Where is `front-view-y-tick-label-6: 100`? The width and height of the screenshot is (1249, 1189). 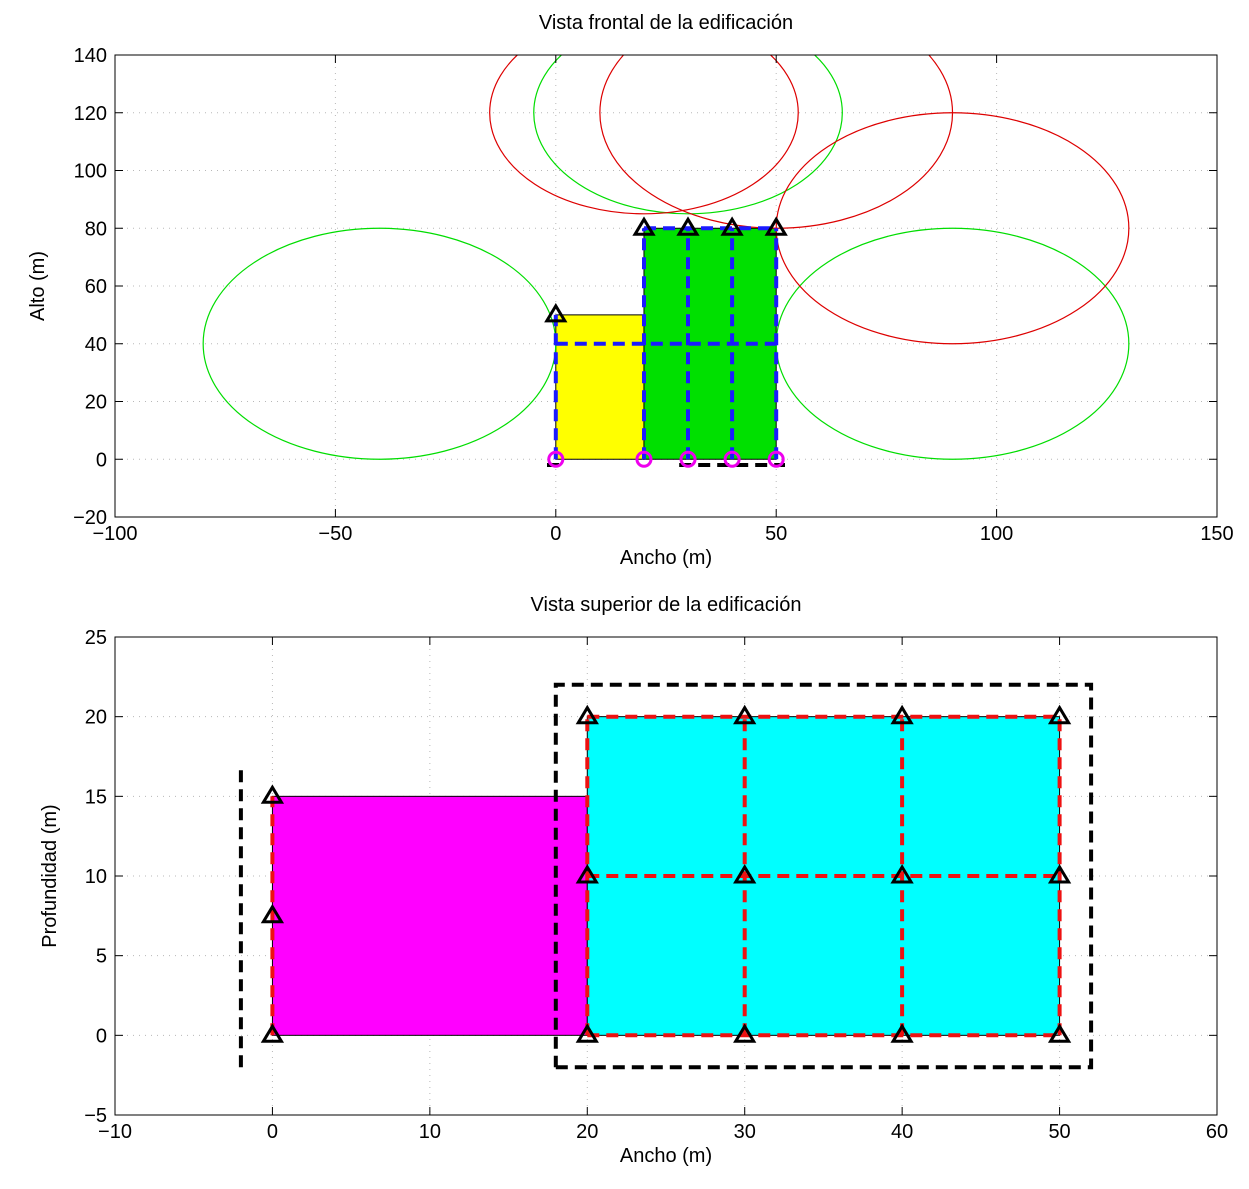 front-view-y-tick-label-6: 100 is located at coordinates (90, 172).